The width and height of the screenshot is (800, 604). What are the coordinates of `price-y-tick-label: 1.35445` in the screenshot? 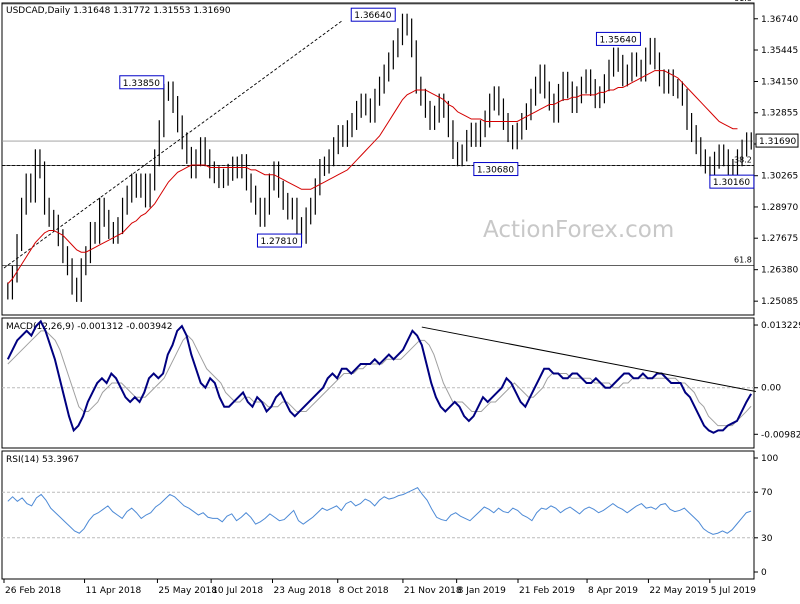 It's located at (779, 51).